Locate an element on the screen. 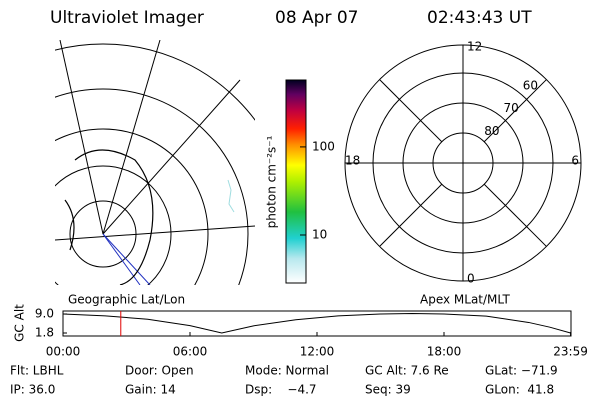 This screenshot has height=404, width=600. info-field: IP: 36.0 is located at coordinates (32, 390).